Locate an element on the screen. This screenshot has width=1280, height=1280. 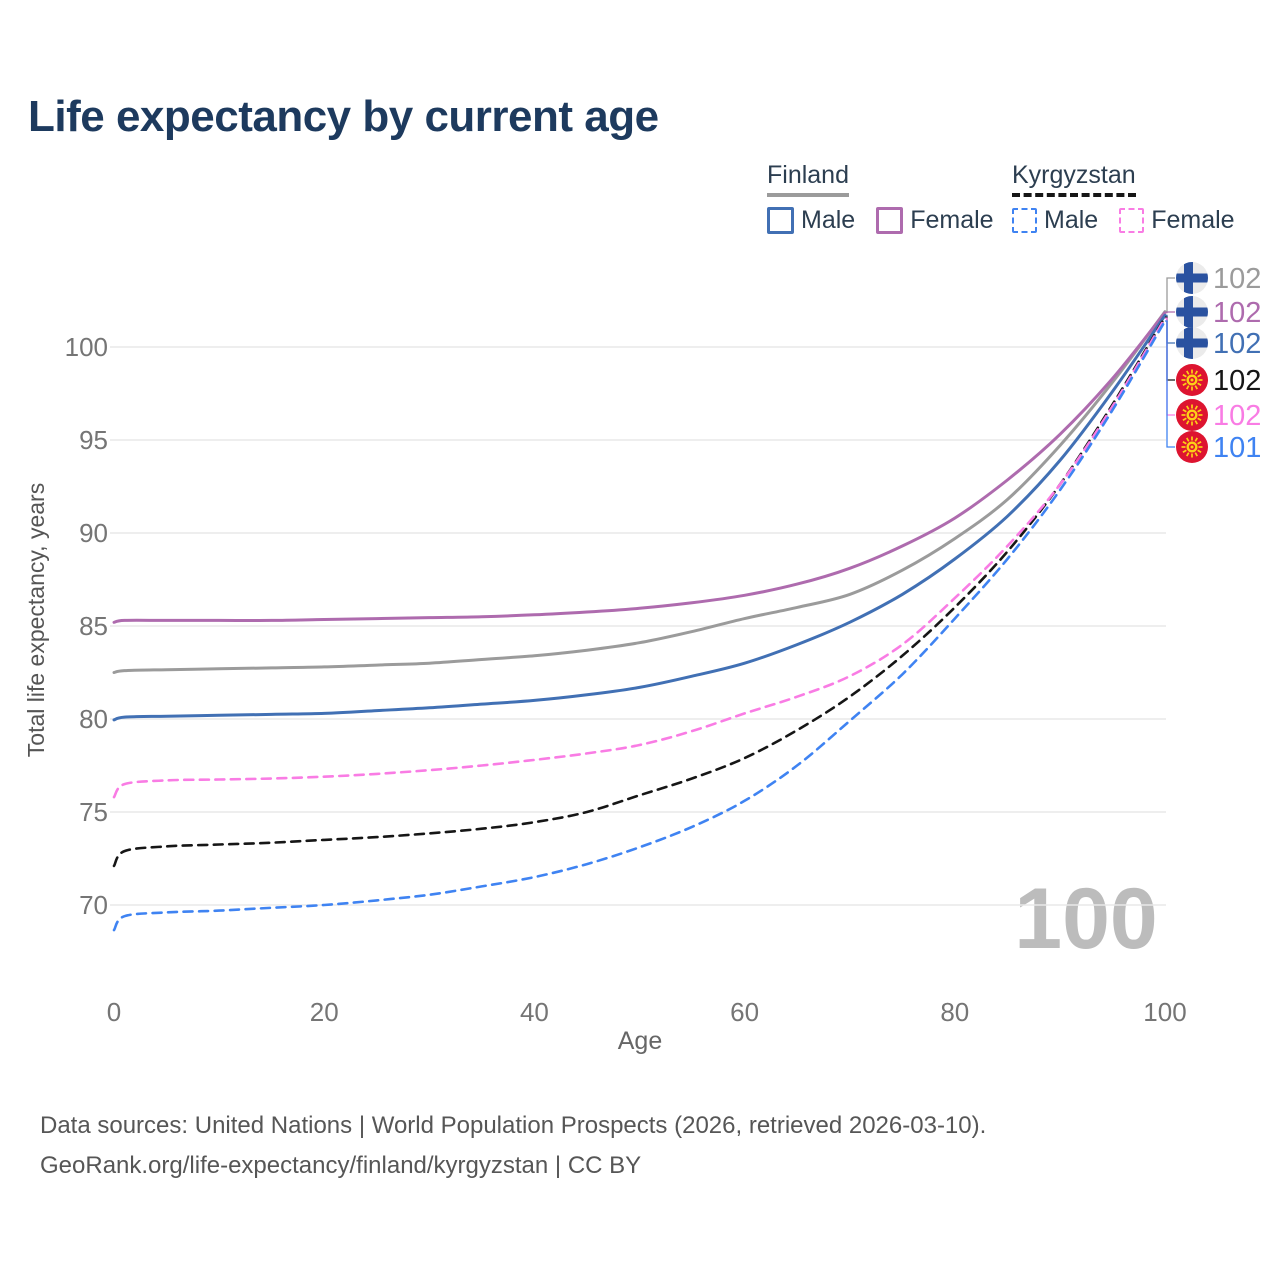
end-label-leader-finland-female is located at coordinates (1170, 312).